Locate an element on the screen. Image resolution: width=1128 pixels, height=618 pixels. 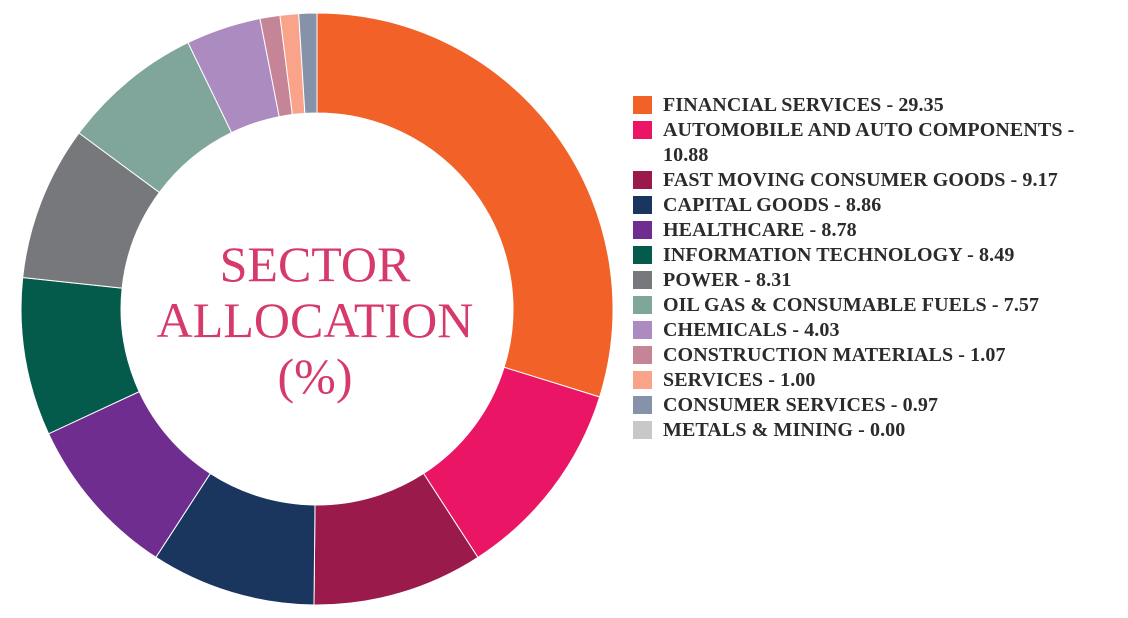
legend-label: CAPITAL GOODS - 8.86 is located at coordinates (772, 205).